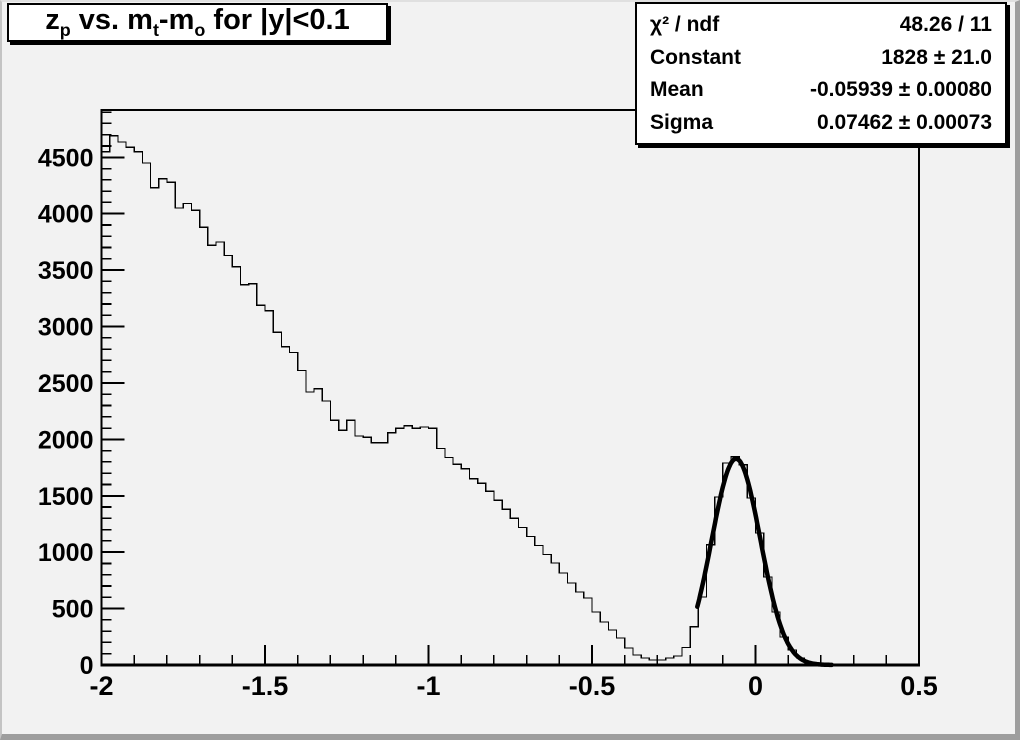 The image size is (1020, 740). What do you see at coordinates (87, 666) in the screenshot?
I see `y-tick-label: 0` at bounding box center [87, 666].